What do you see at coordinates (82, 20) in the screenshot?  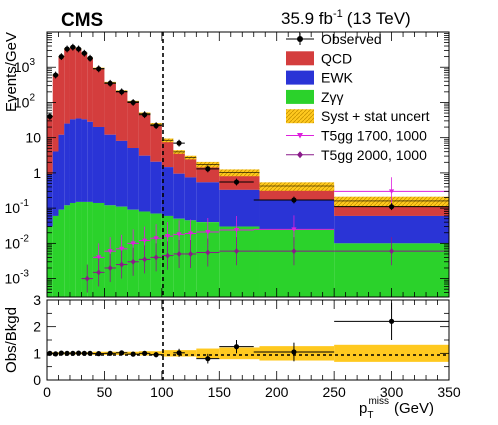 I see `cms-label: CMS` at bounding box center [82, 20].